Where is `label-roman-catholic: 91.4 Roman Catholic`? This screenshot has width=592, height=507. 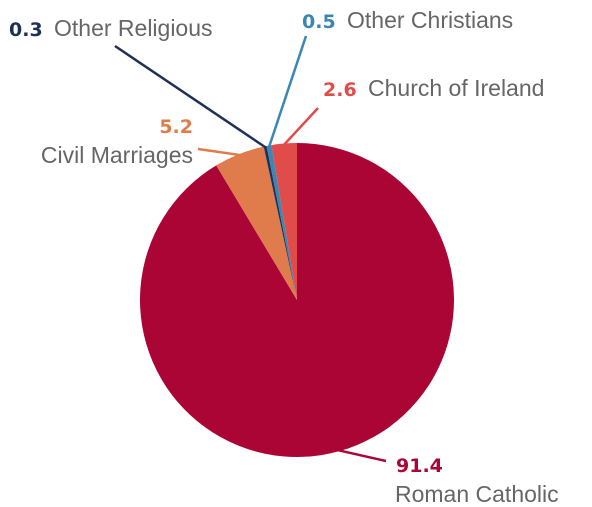 label-roman-catholic: 91.4 Roman Catholic is located at coordinates (477, 481).